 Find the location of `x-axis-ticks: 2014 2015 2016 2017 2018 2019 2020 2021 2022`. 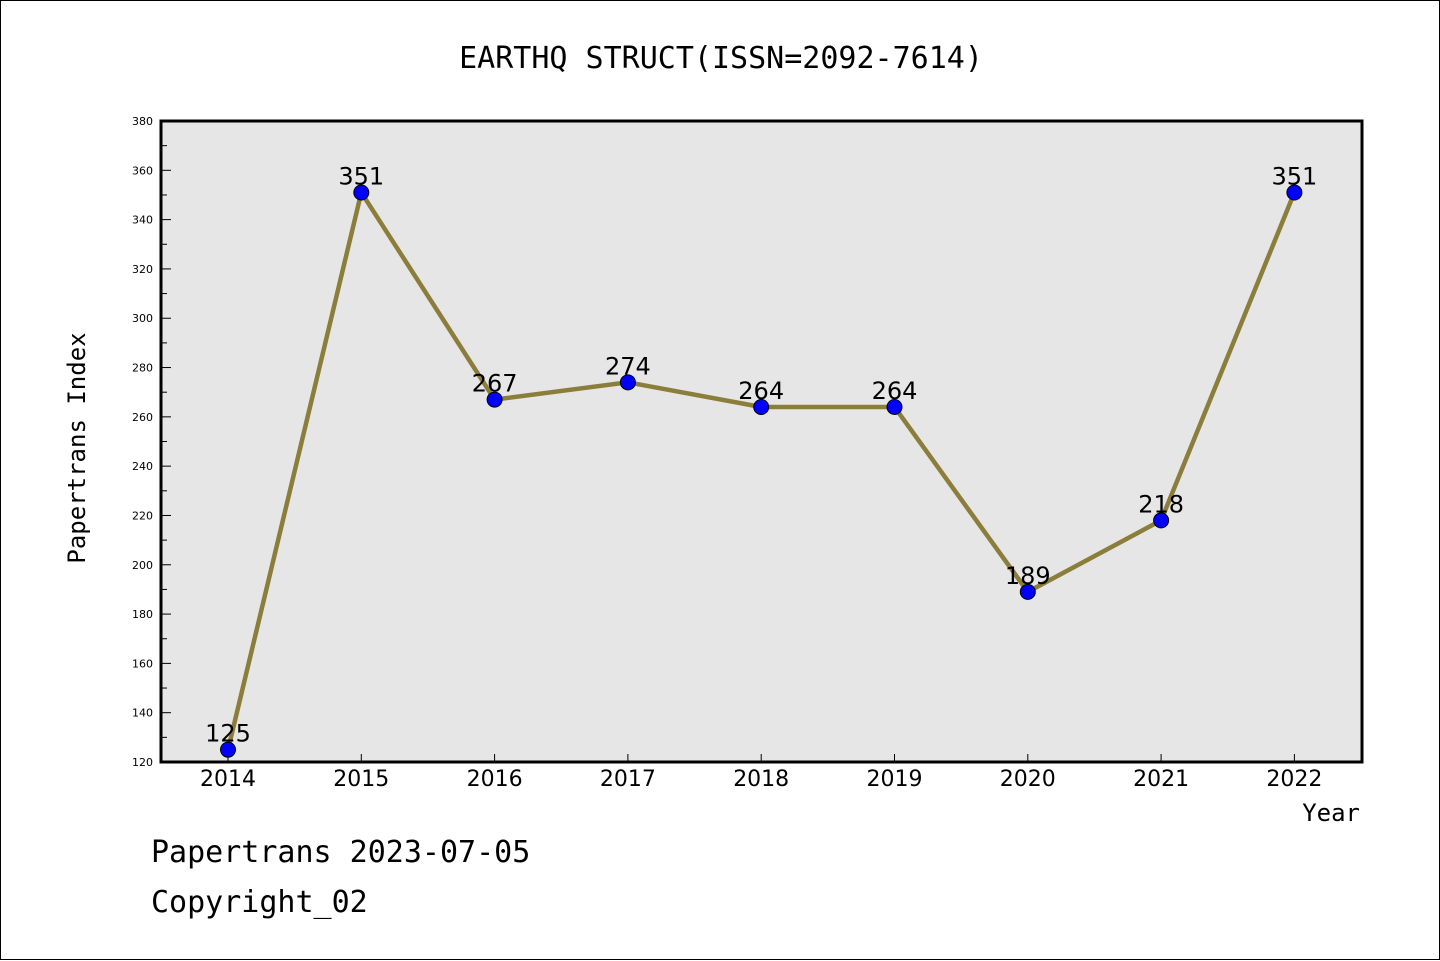

x-axis-ticks: 2014 2015 2016 2017 2018 2019 2020 2021 2022 is located at coordinates (761, 773).